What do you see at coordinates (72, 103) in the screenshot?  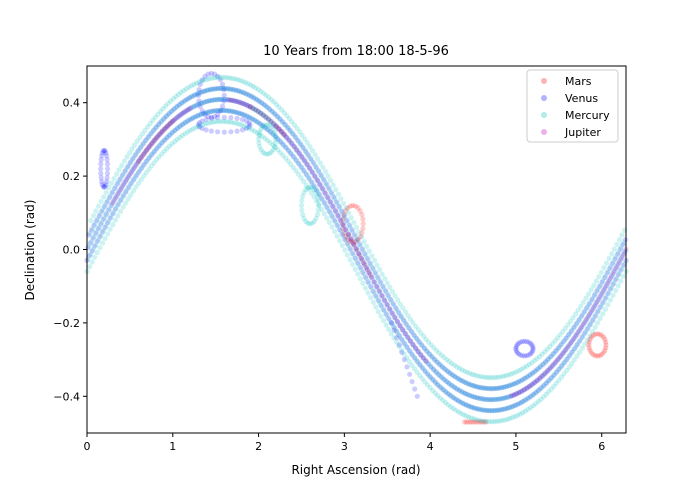 I see `y-tick-label: 0.4` at bounding box center [72, 103].